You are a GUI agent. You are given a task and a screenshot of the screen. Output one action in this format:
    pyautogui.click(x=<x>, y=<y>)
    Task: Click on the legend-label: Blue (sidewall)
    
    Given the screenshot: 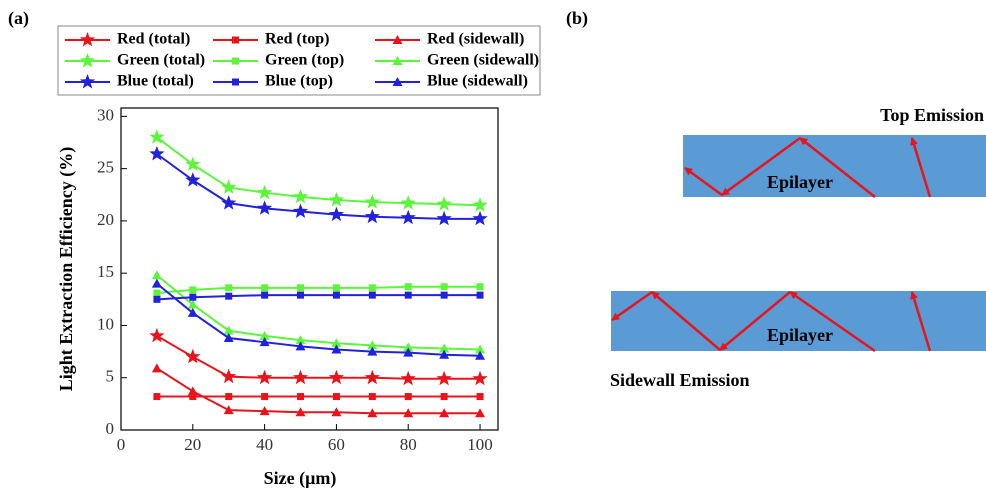 What is the action you would take?
    pyautogui.click(x=477, y=81)
    